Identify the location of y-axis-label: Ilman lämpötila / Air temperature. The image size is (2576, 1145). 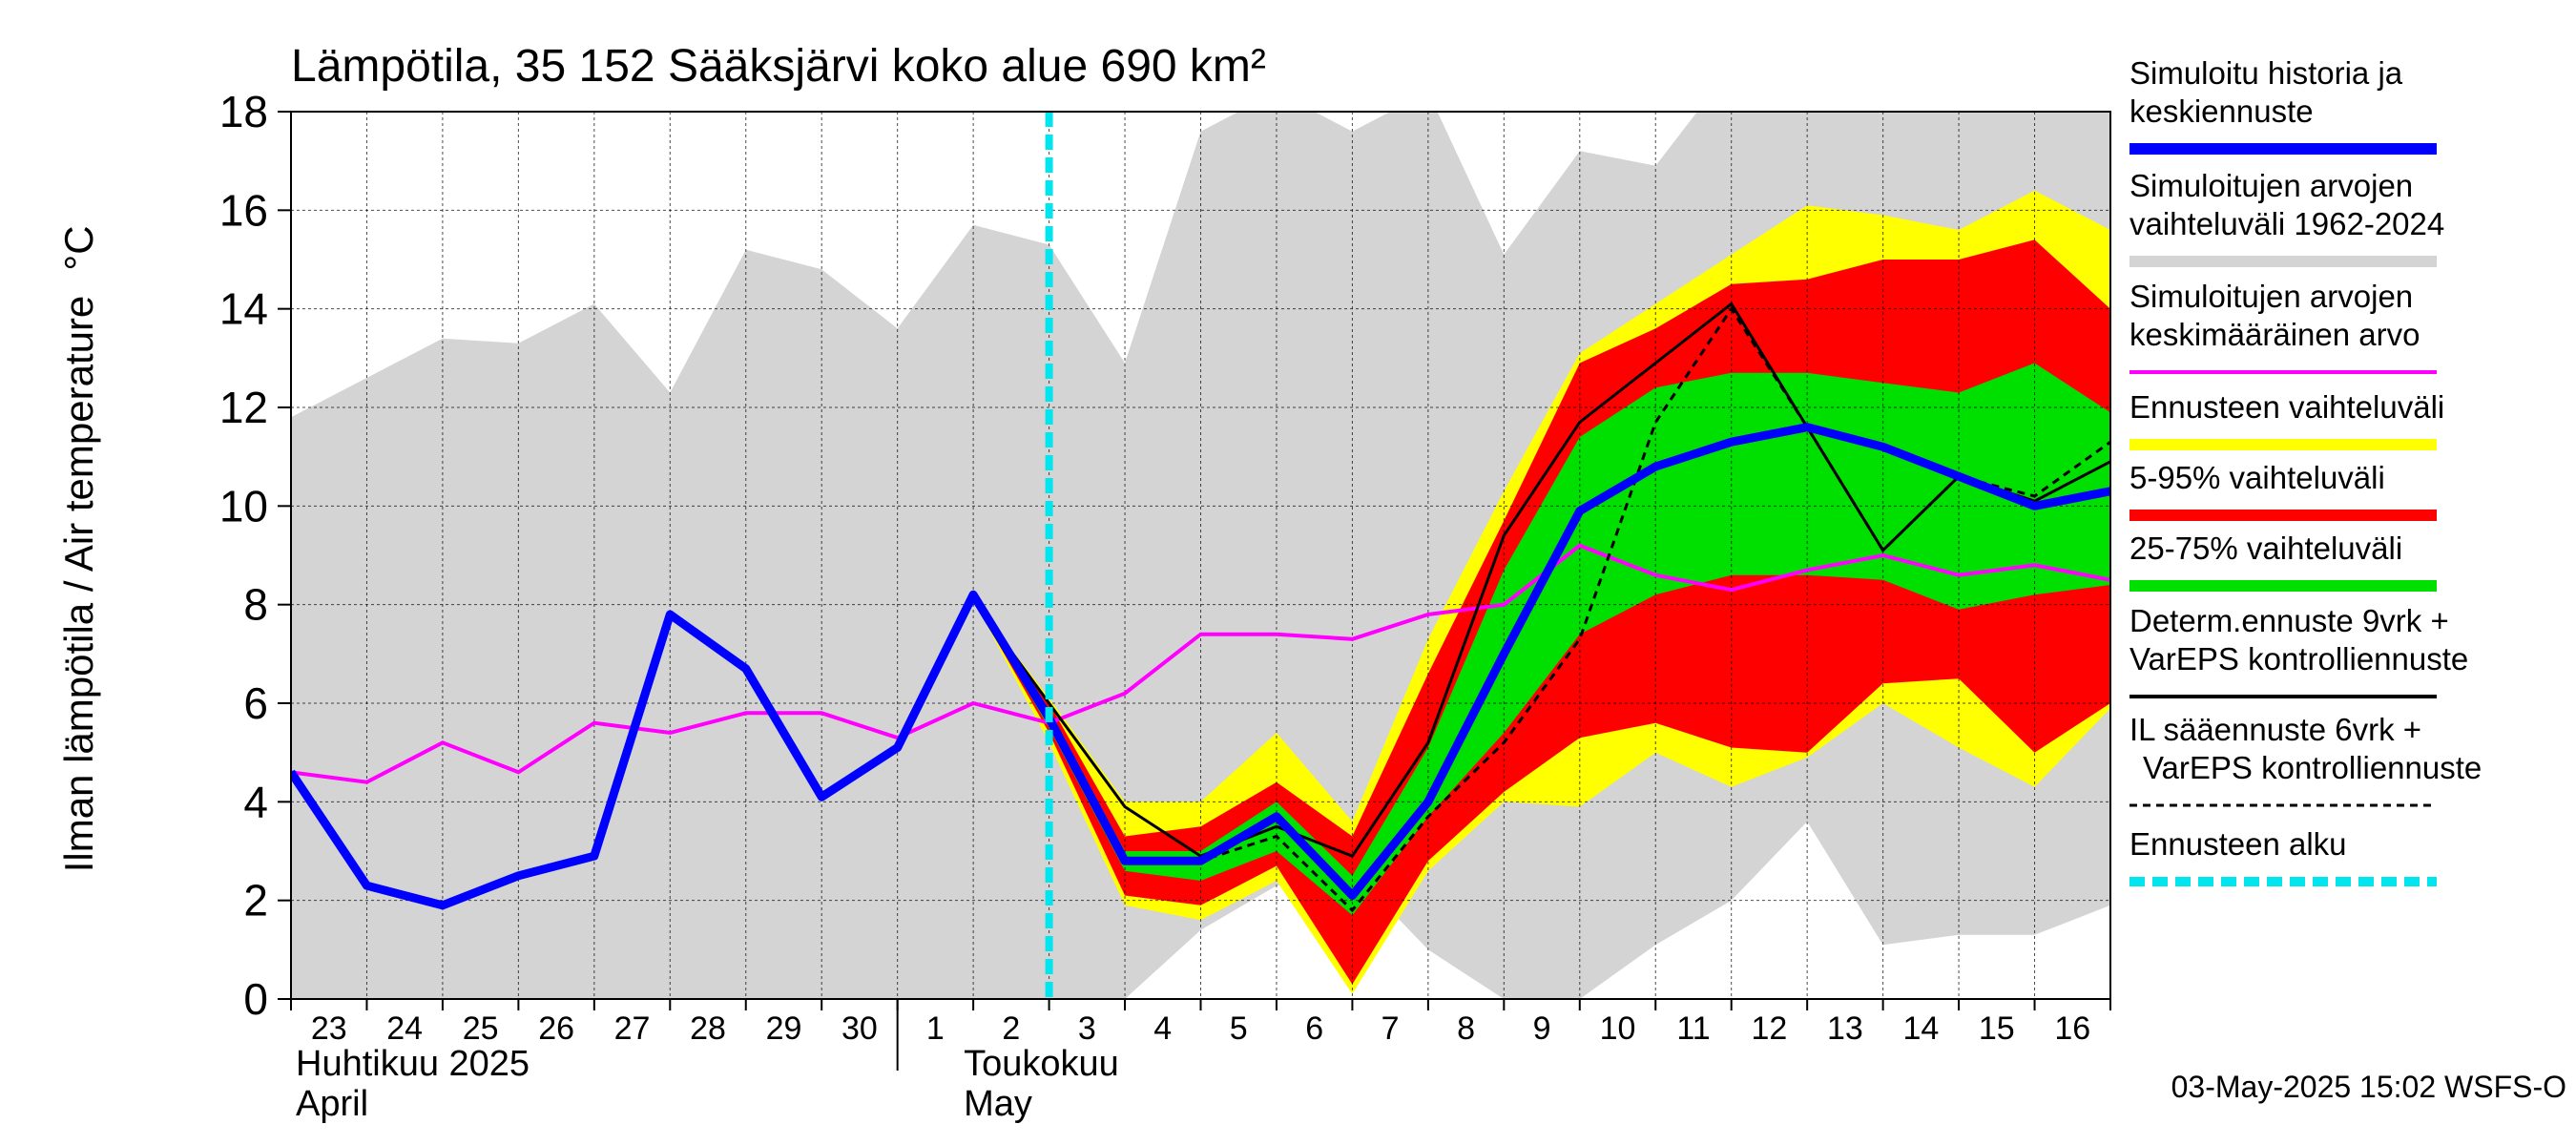
(78, 585).